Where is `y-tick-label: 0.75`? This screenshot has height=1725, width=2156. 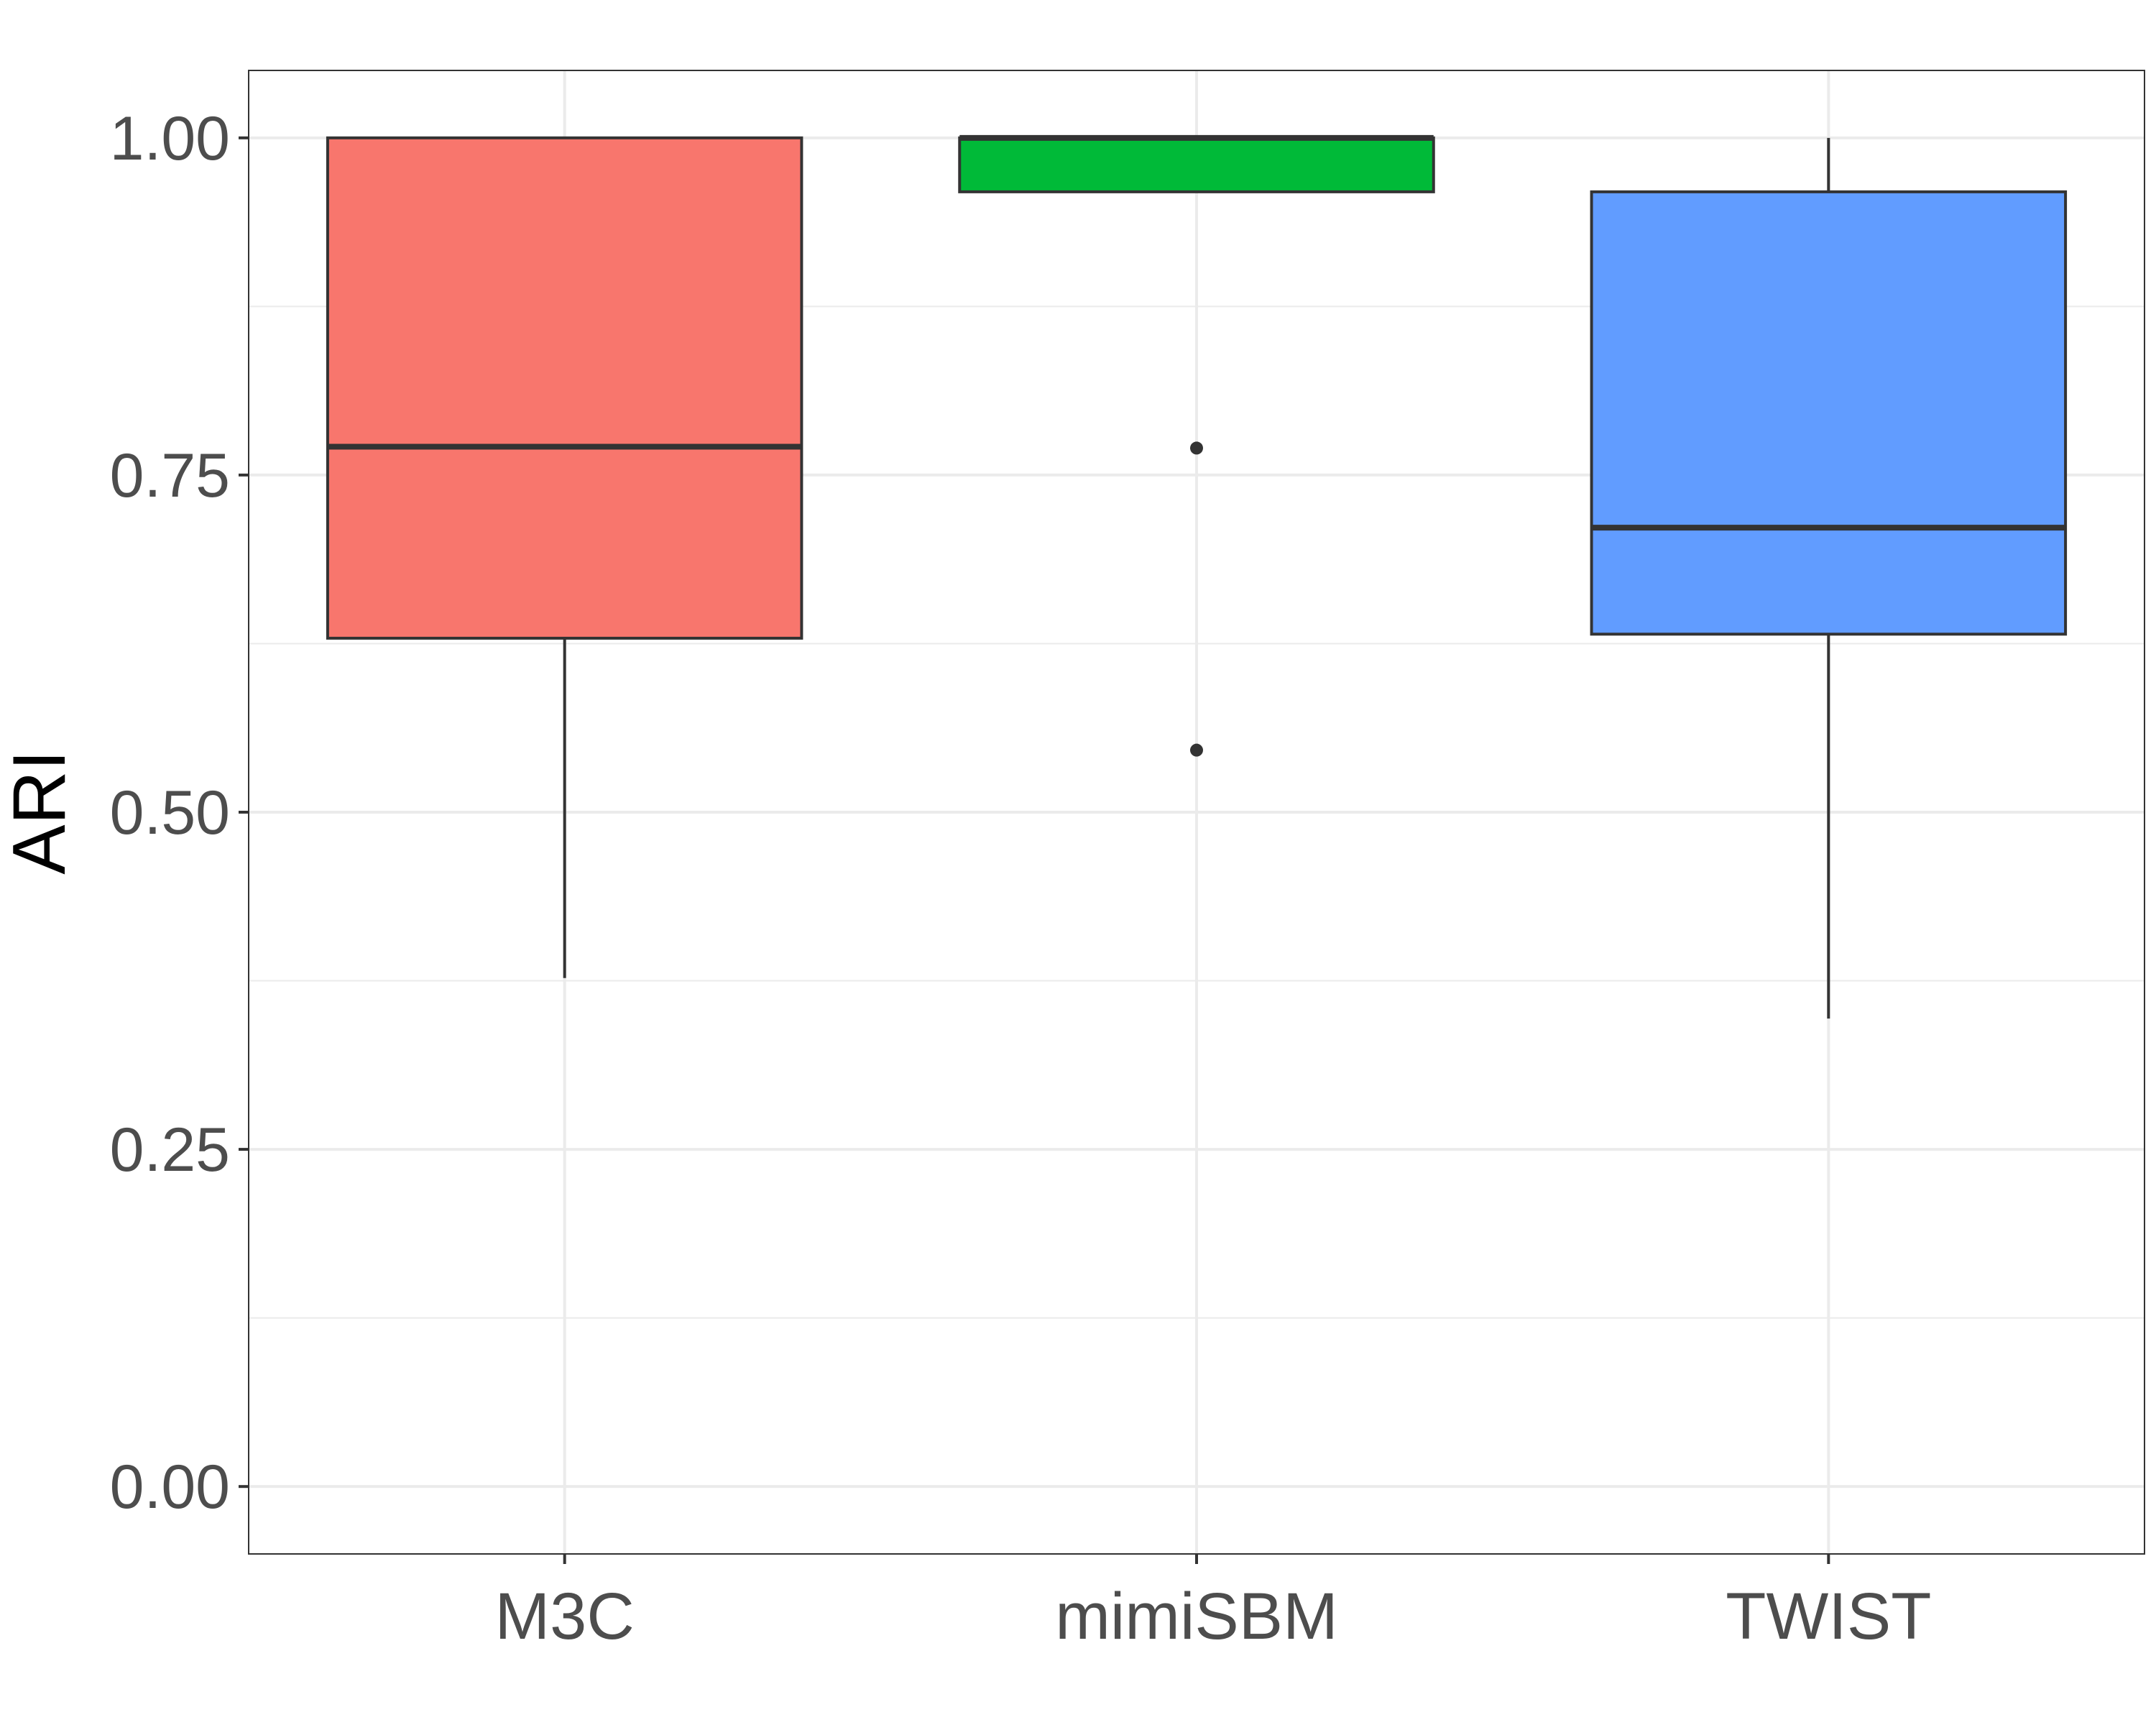
y-tick-label: 0.75 is located at coordinates (170, 475).